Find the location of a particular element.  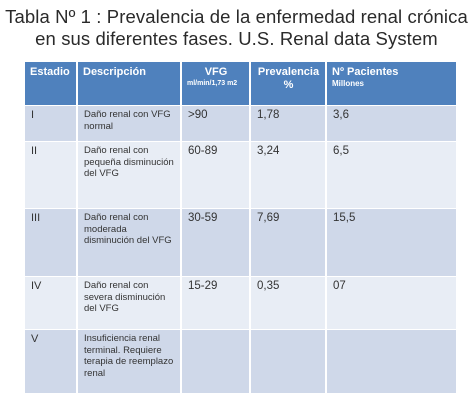

cell-stage: I is located at coordinates (51, 123).